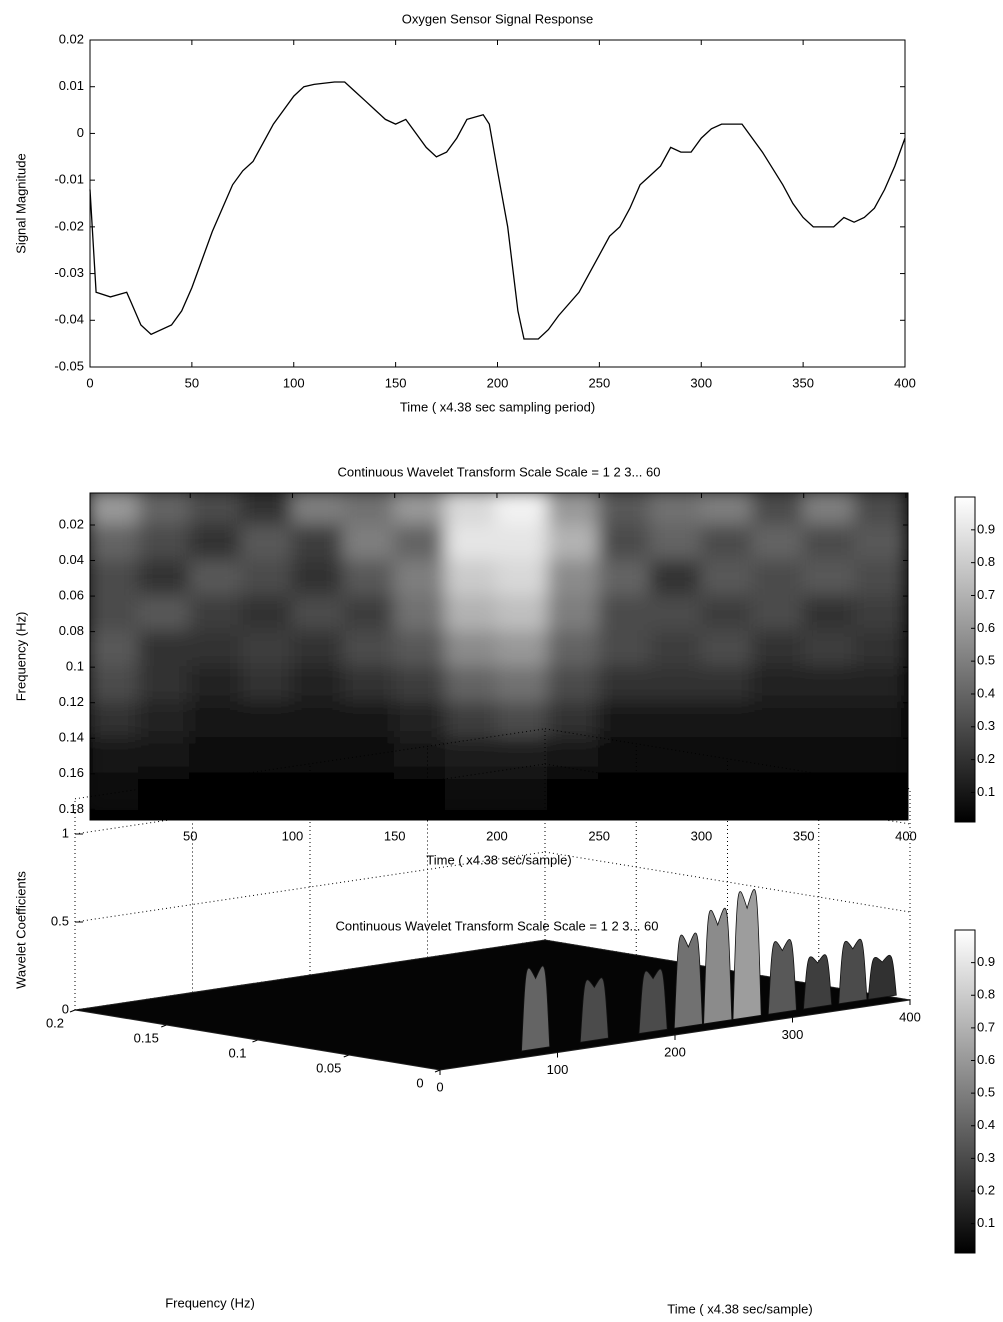 Image resolution: width=1003 pixels, height=1322 pixels. What do you see at coordinates (498, 859) in the screenshot?
I see `x-axis-label: Time ( x4.38 sec/sample)` at bounding box center [498, 859].